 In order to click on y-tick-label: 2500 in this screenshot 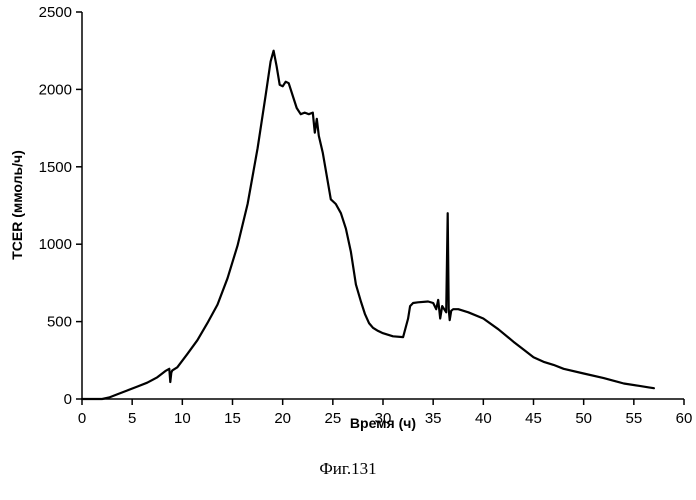, I will do `click(55, 12)`.